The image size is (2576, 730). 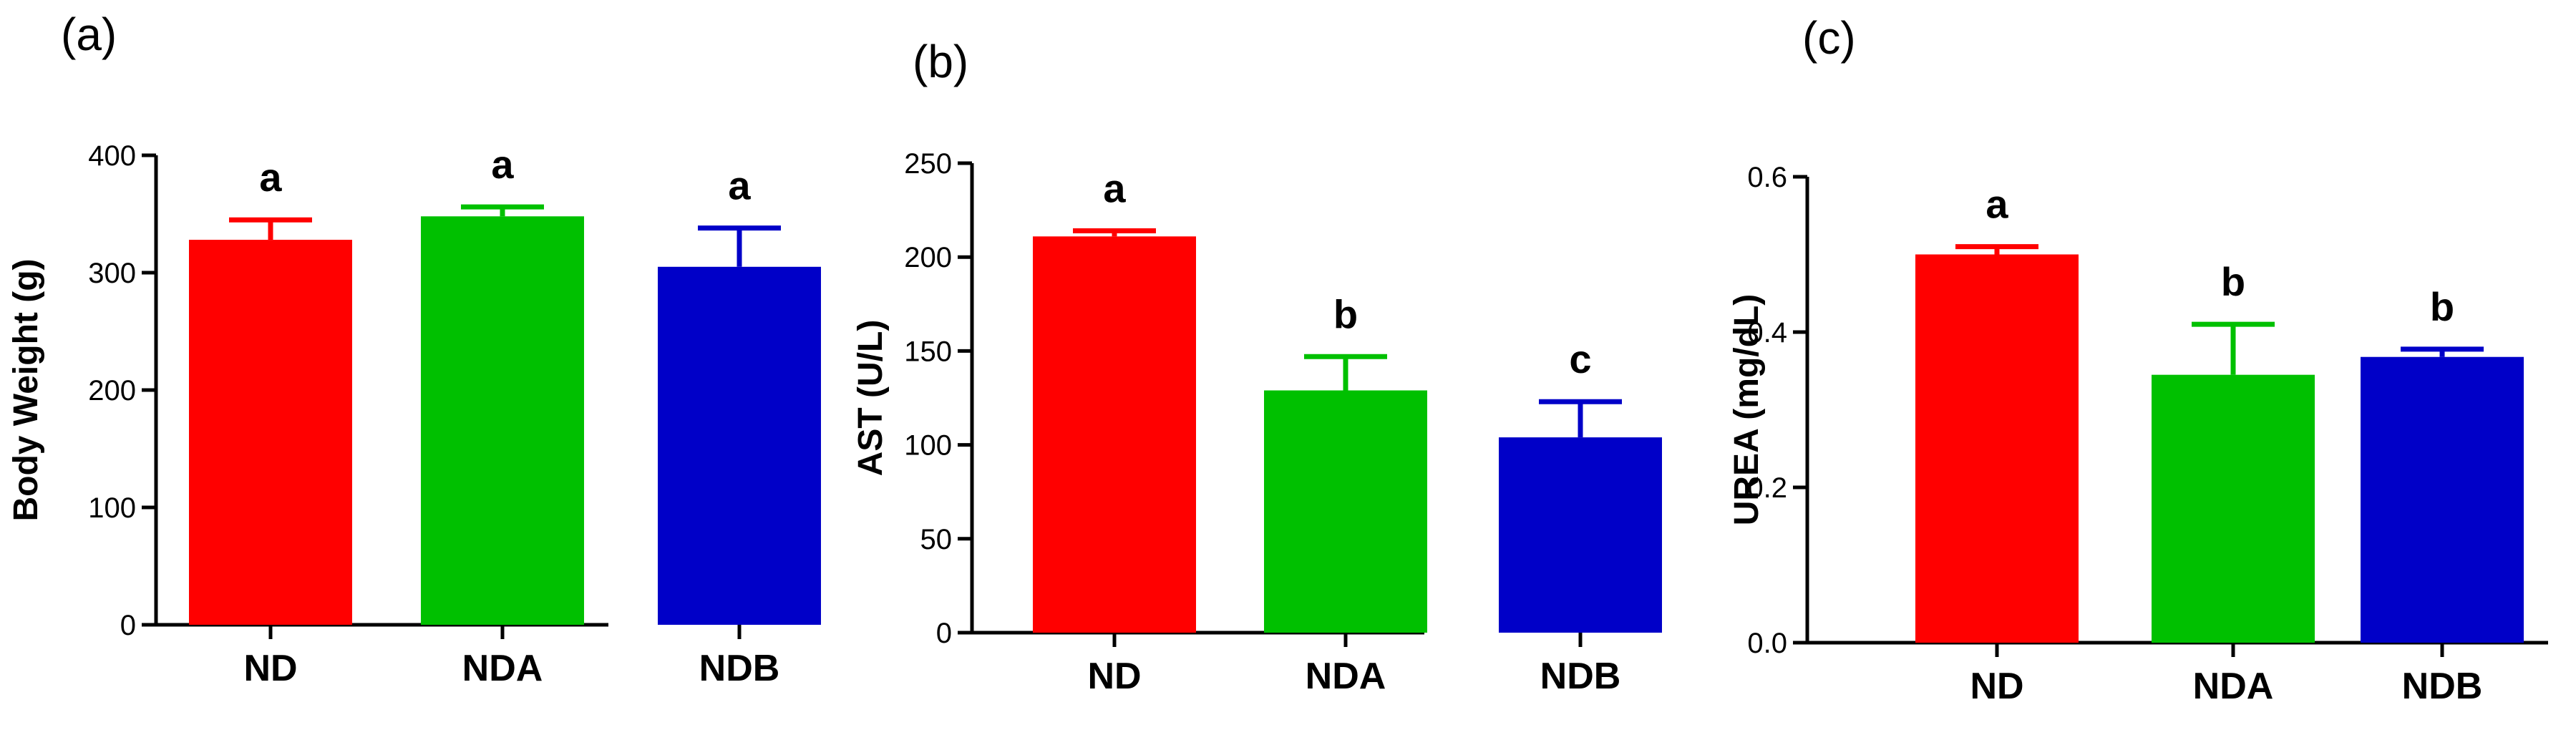 I want to click on panel-label: (a), so click(x=89, y=34).